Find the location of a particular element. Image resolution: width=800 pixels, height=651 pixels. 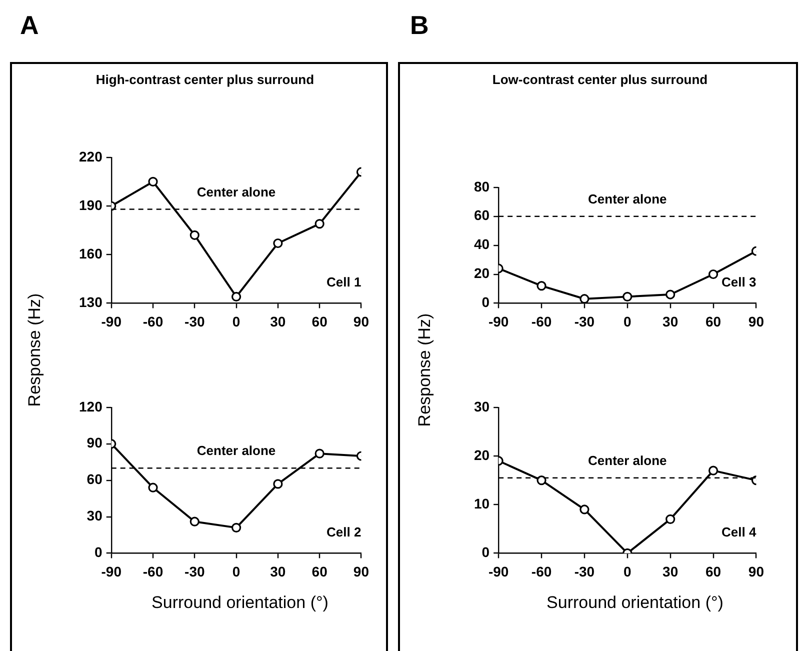

y-tick-label: 120 is located at coordinates (91, 406).